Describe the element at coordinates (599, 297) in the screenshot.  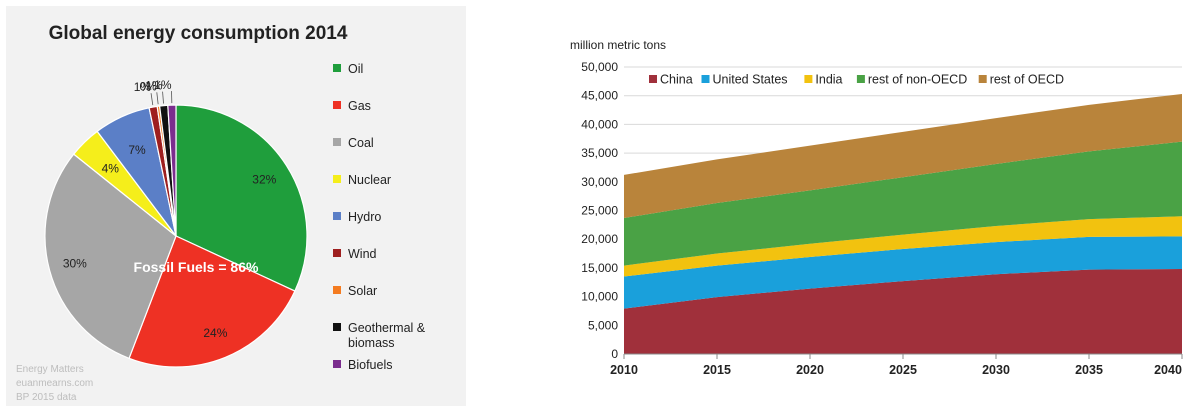
I see `y-tick-label: 10,000` at that location.